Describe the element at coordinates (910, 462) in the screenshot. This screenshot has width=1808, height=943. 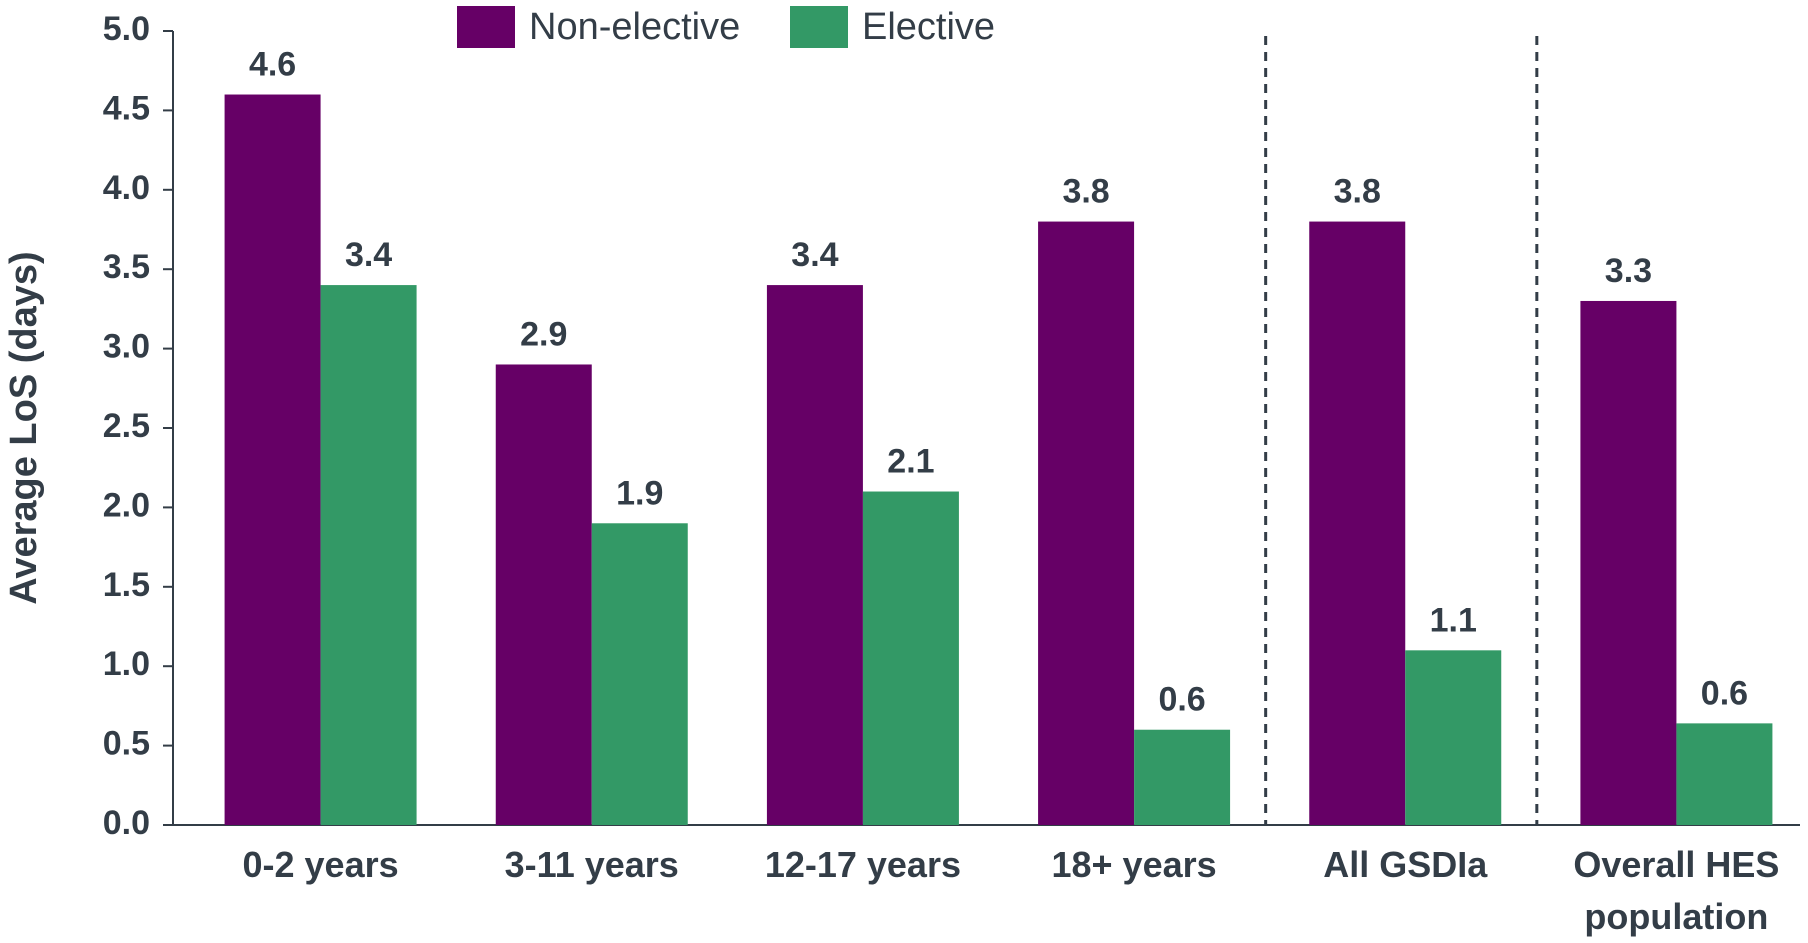
I see `value-label: 2.1` at that location.